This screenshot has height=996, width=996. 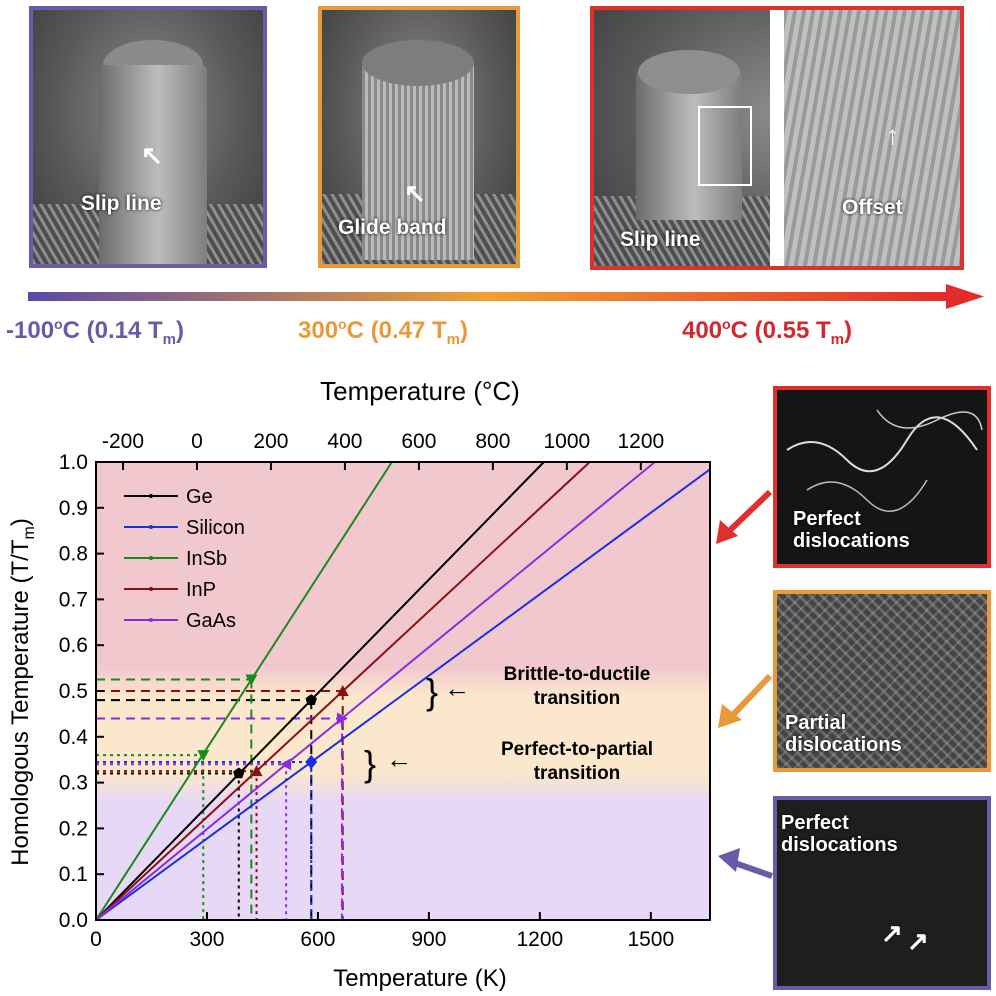 What do you see at coordinates (816, 723) in the screenshot?
I see `tem-label-line: Partial` at bounding box center [816, 723].